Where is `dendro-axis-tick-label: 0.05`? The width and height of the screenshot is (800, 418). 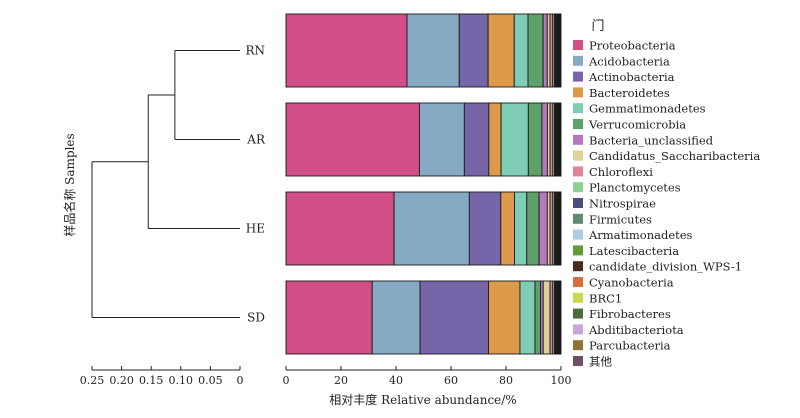 dendro-axis-tick-label: 0.05 is located at coordinates (210, 380).